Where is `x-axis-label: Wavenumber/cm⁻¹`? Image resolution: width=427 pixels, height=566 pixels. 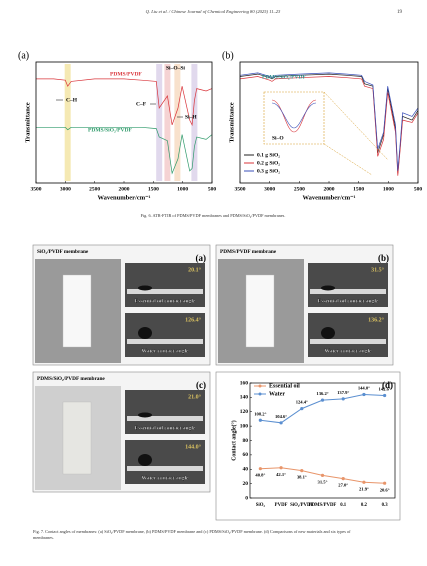
x-axis-label: Wavenumber/cm⁻¹ is located at coordinates (123, 197).